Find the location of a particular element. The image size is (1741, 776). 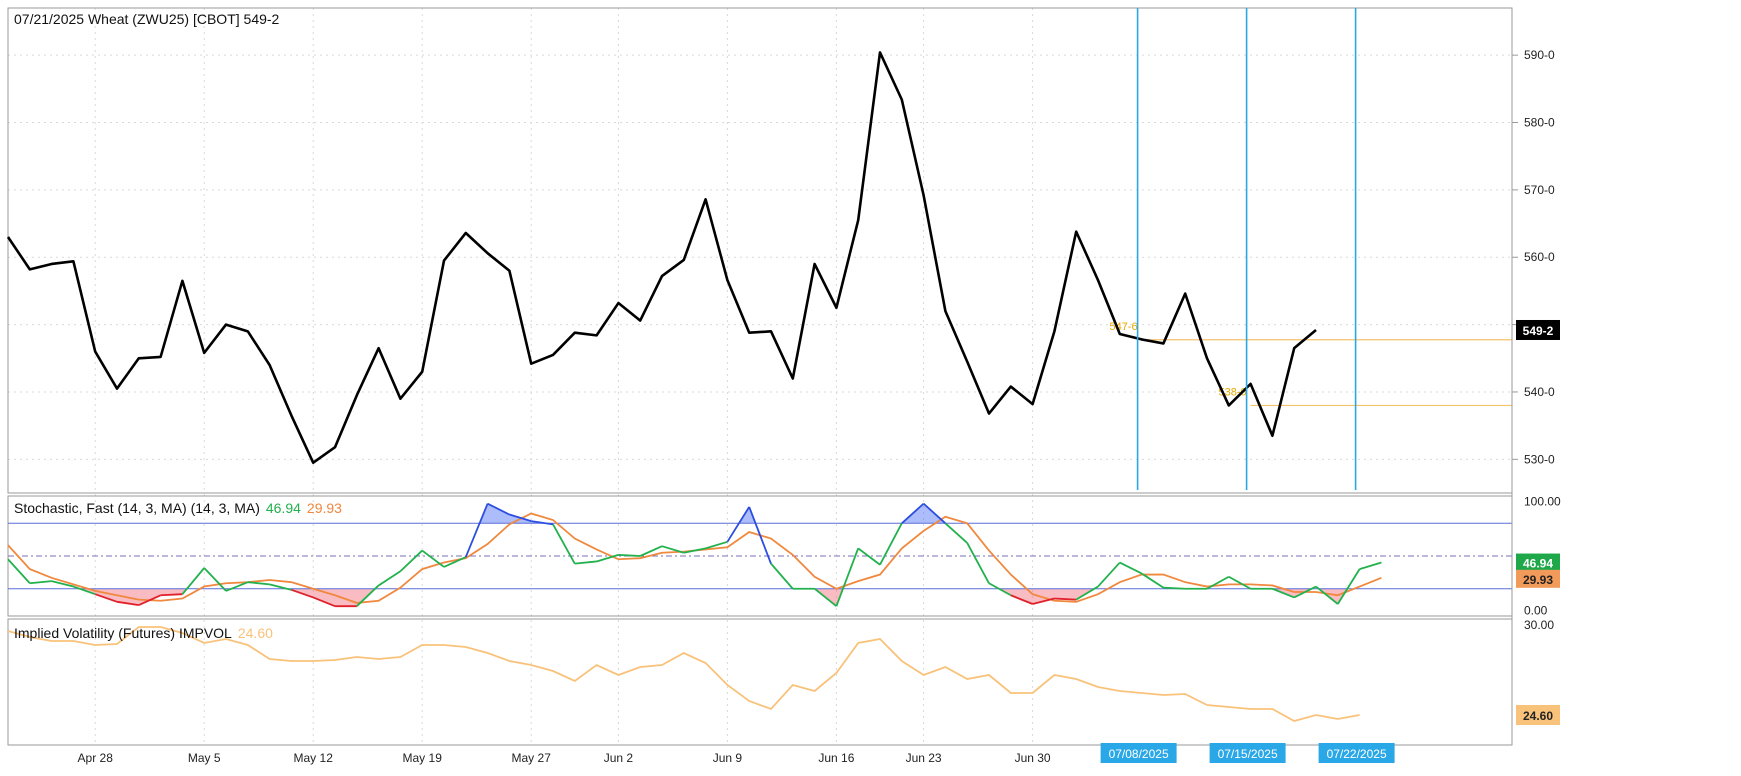

stochastic-y-tick-label: 100.00 is located at coordinates (1542, 501).